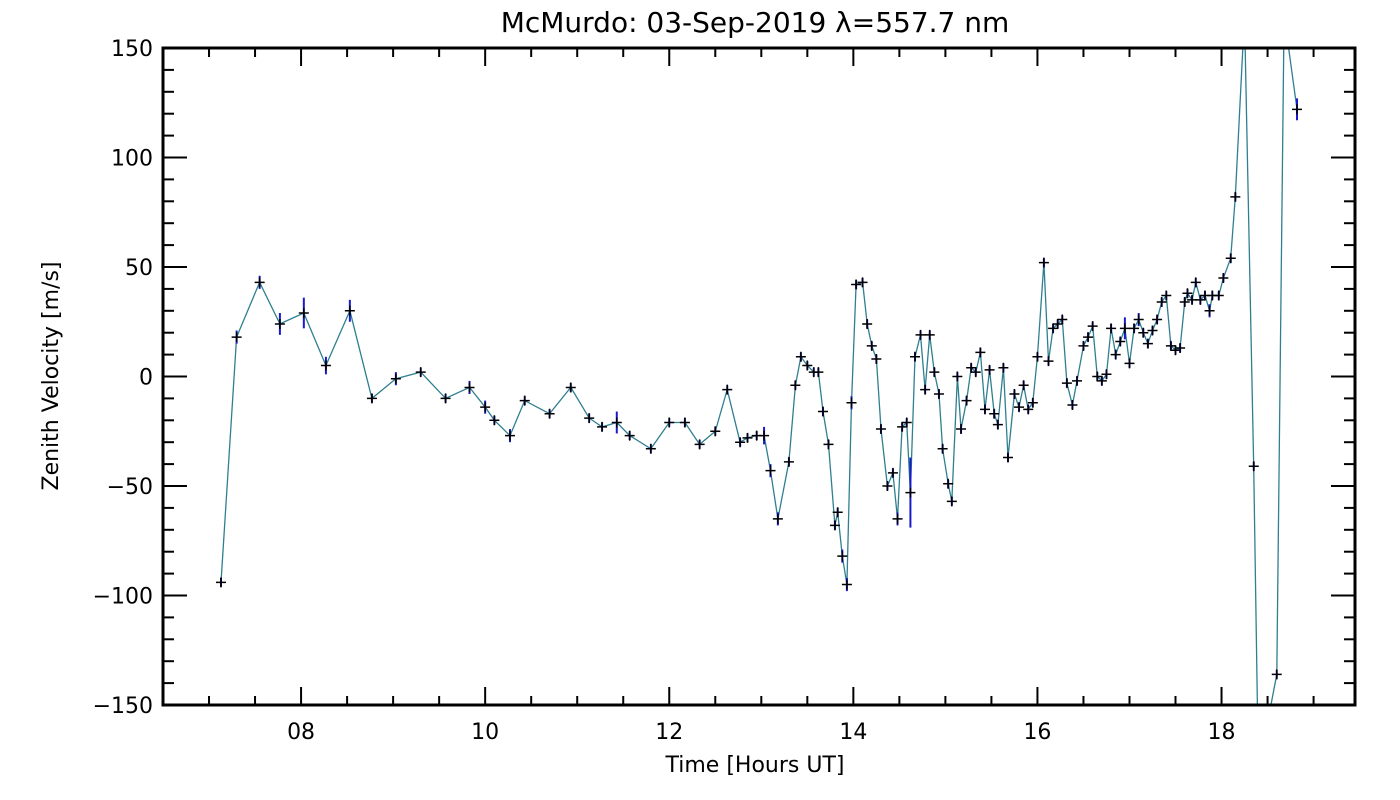  Describe the element at coordinates (755, 765) in the screenshot. I see `x-axis-label: Time [Hours UT]` at that location.